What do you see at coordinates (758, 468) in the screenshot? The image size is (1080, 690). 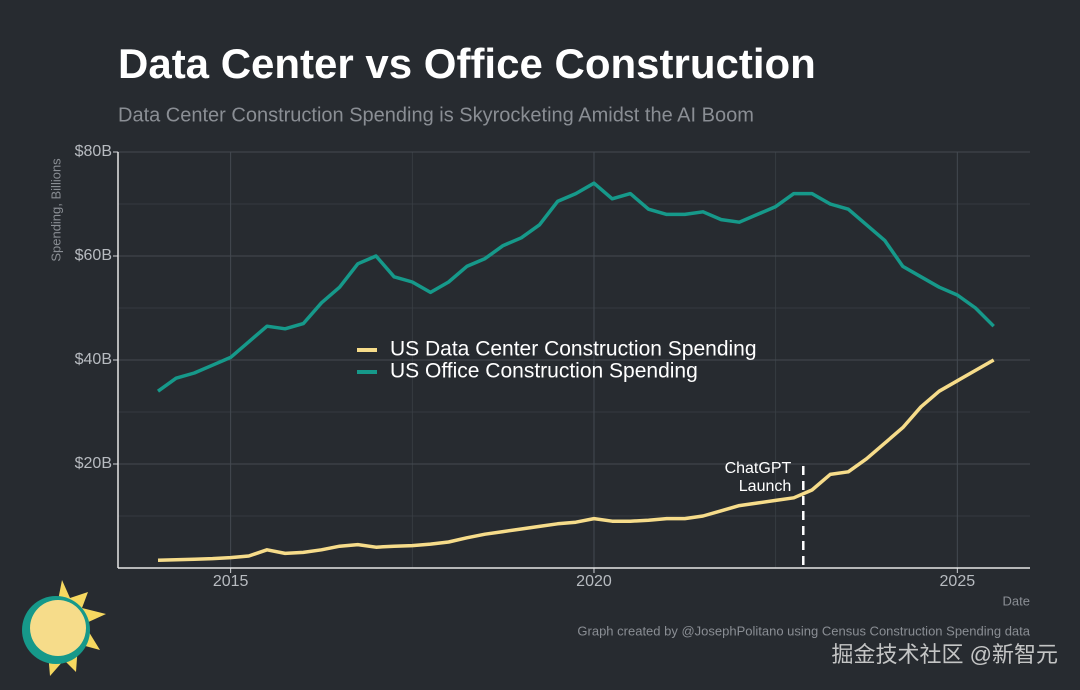 I see `annotation-text: ChatGPT` at bounding box center [758, 468].